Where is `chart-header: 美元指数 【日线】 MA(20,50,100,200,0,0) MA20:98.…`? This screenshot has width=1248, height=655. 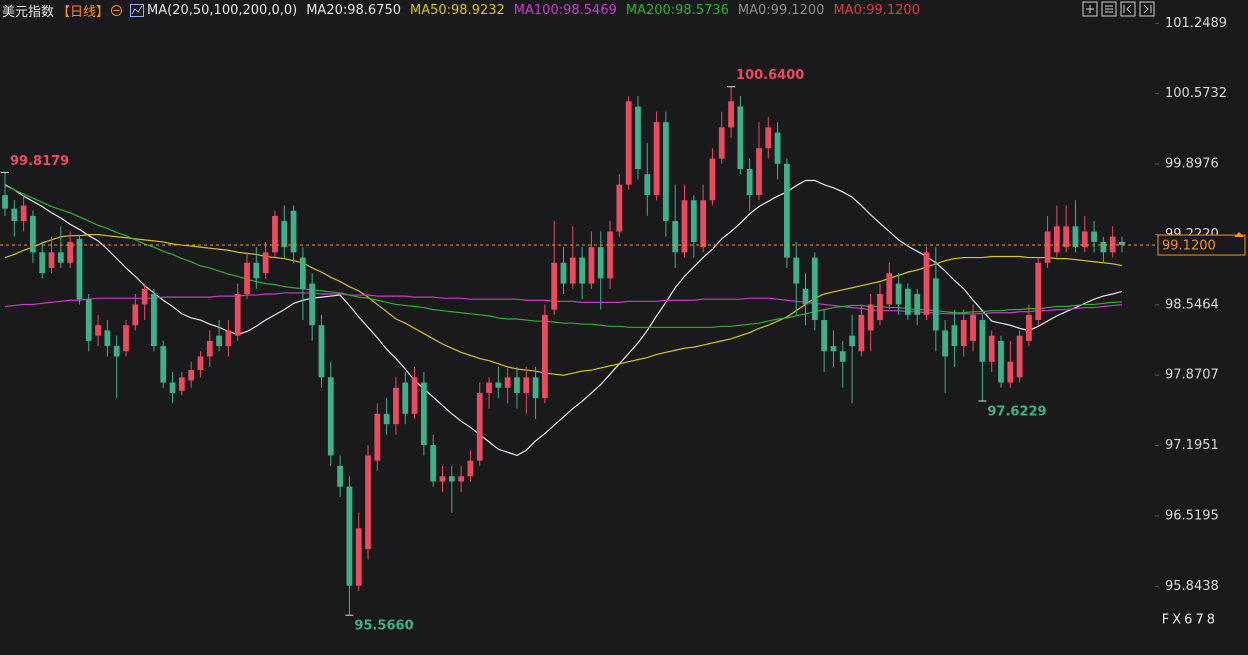
chart-header: 美元指数 【日线】 MA(20,50,100,200,0,0) MA20:98.… is located at coordinates (461, 10).